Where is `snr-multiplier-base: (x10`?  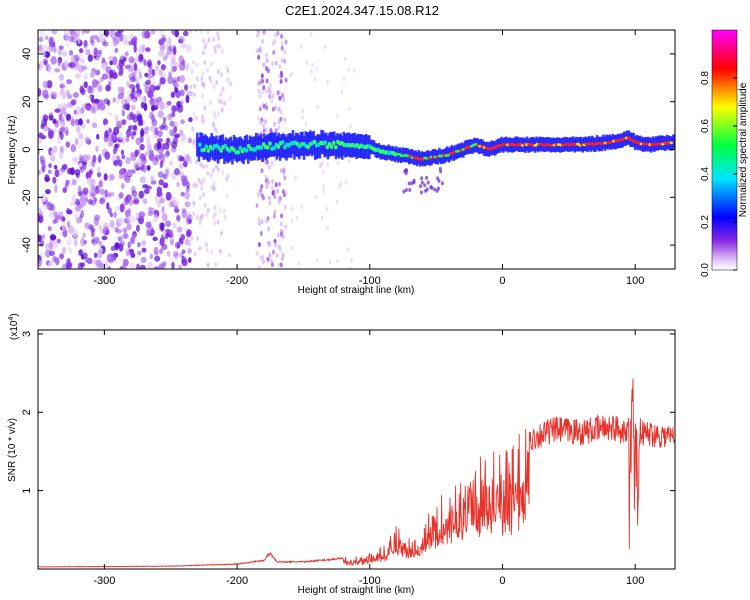
snr-multiplier-base: (x10 is located at coordinates (14, 330).